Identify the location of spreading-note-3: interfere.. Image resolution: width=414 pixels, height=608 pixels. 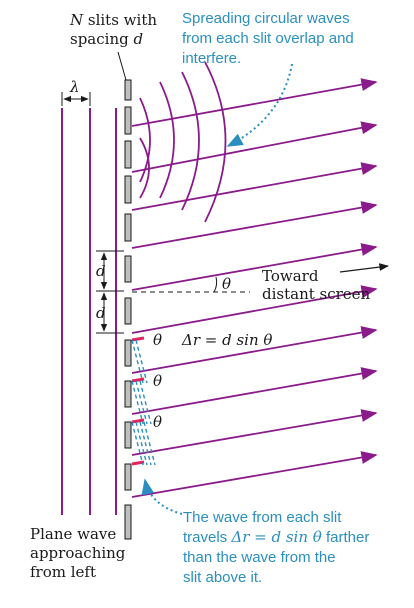
(211, 58).